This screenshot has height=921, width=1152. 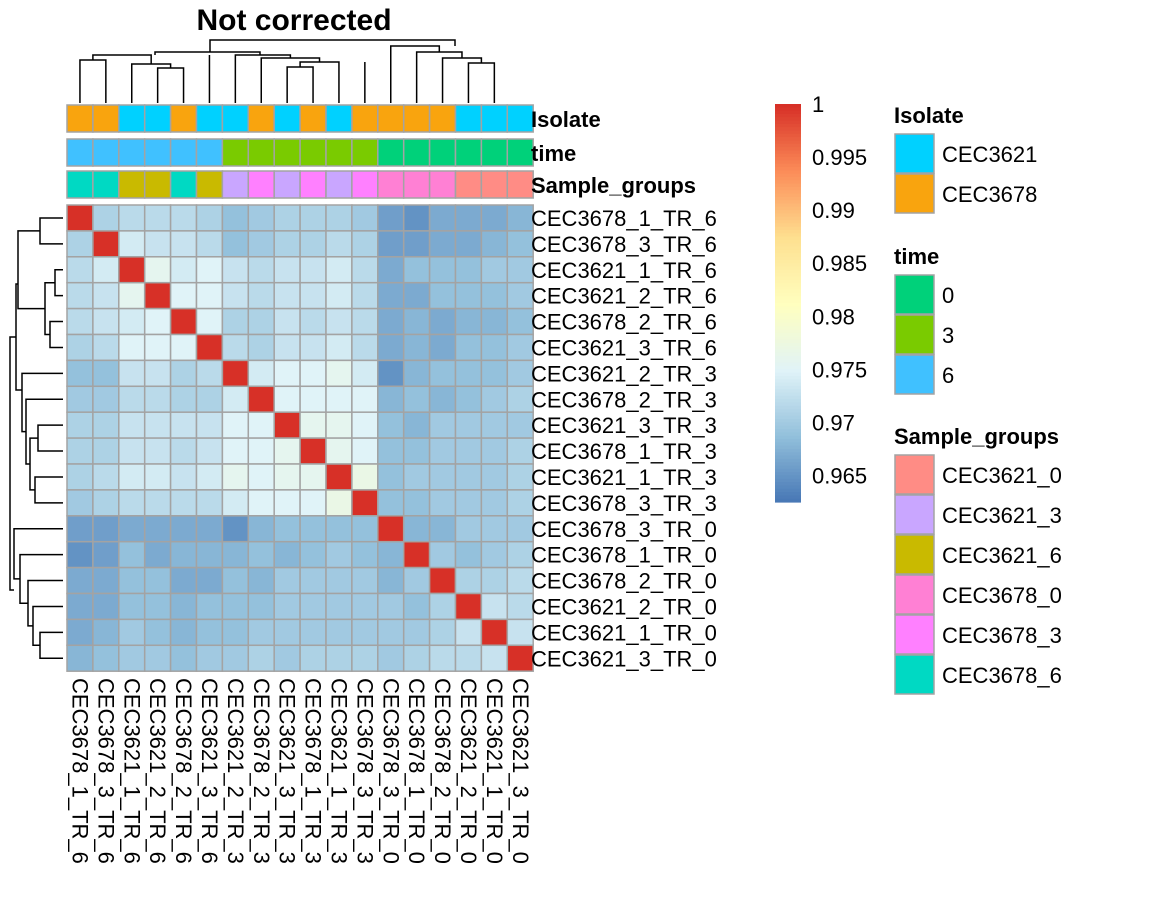 What do you see at coordinates (468, 152) in the screenshot?
I see `annotation-cell-time` at bounding box center [468, 152].